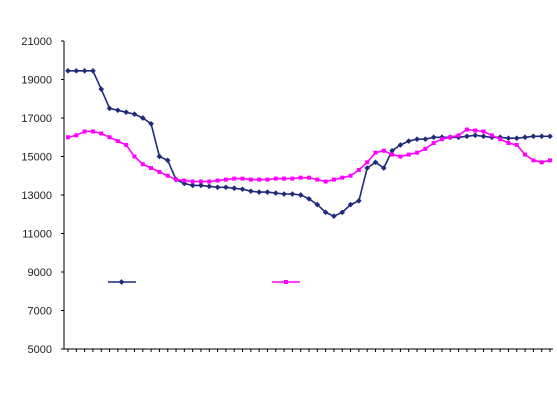  I want to click on x-axis, so click(308, 350).